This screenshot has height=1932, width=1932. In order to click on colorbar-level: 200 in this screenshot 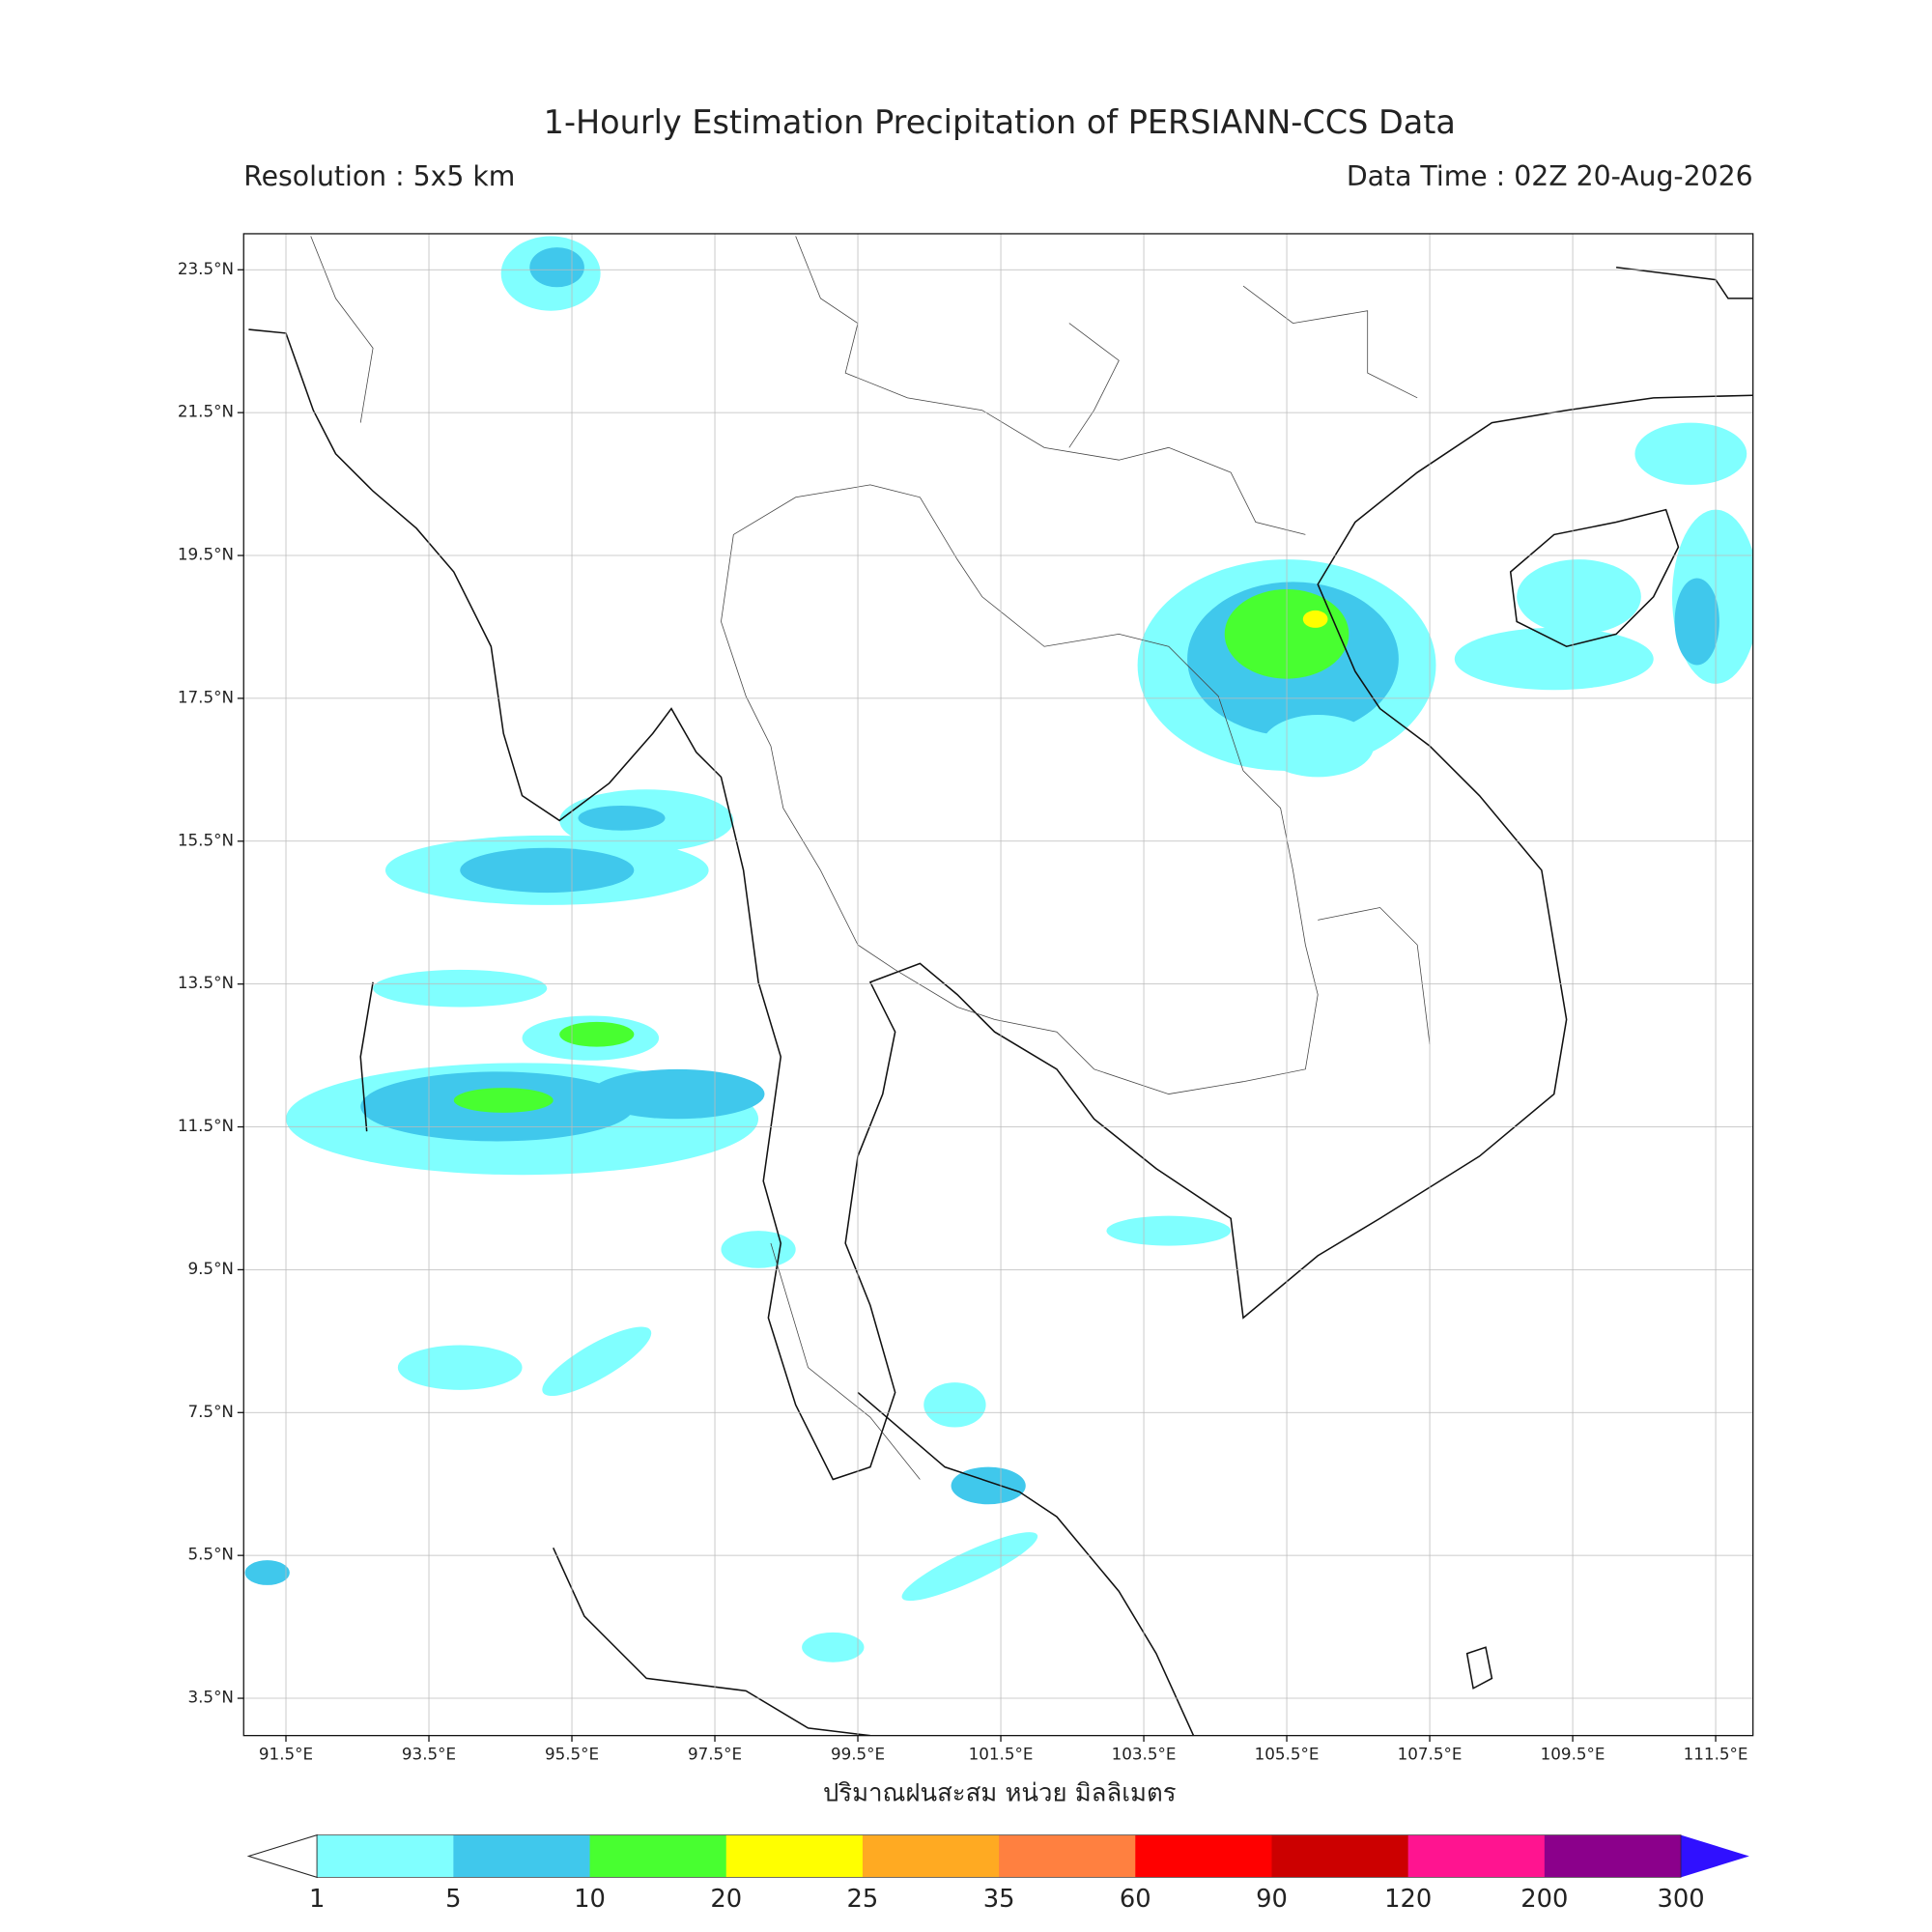, I will do `click(1544, 1899)`.